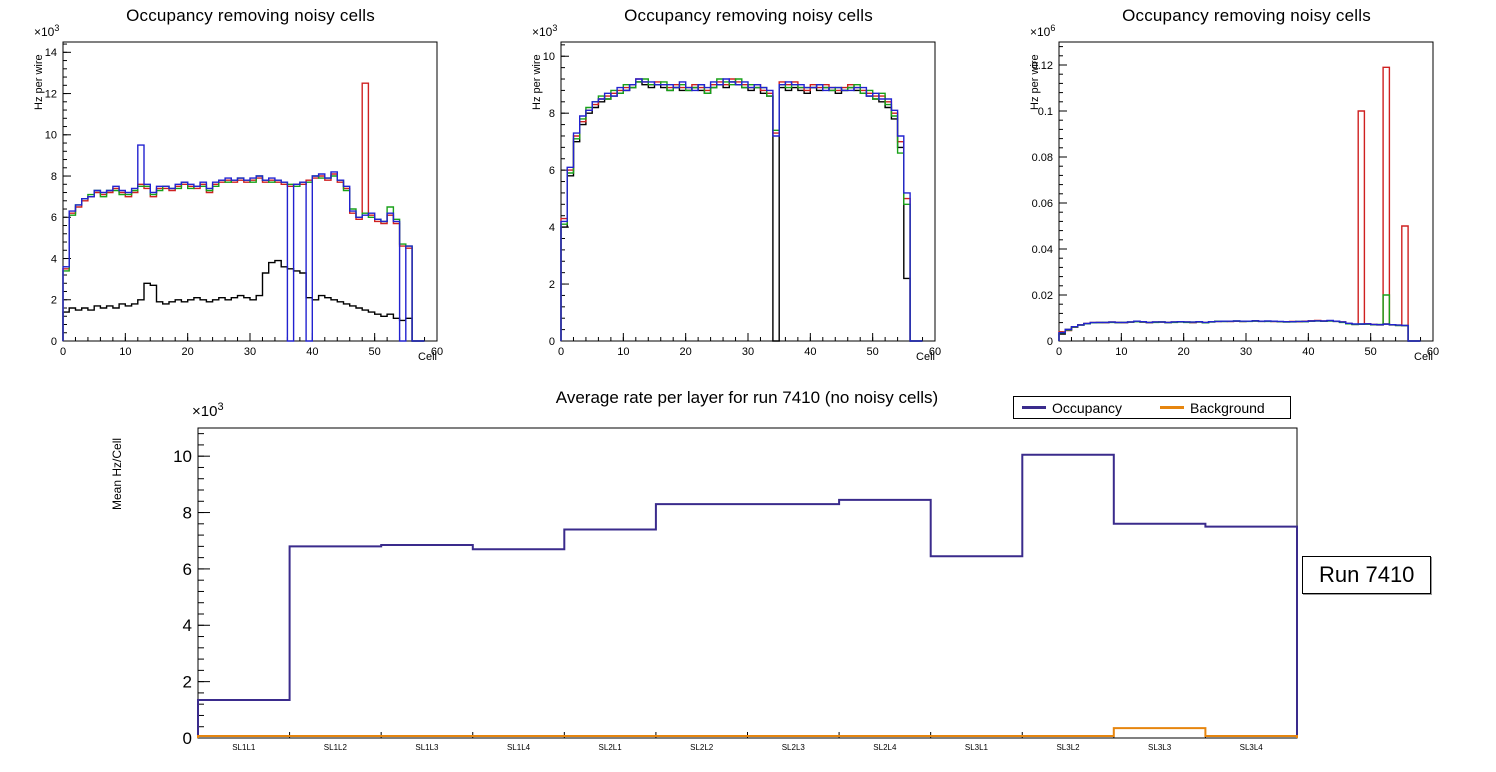 This screenshot has height=772, width=1496. Describe the element at coordinates (702, 747) in the screenshot. I see `category-label: SL2L2` at that location.